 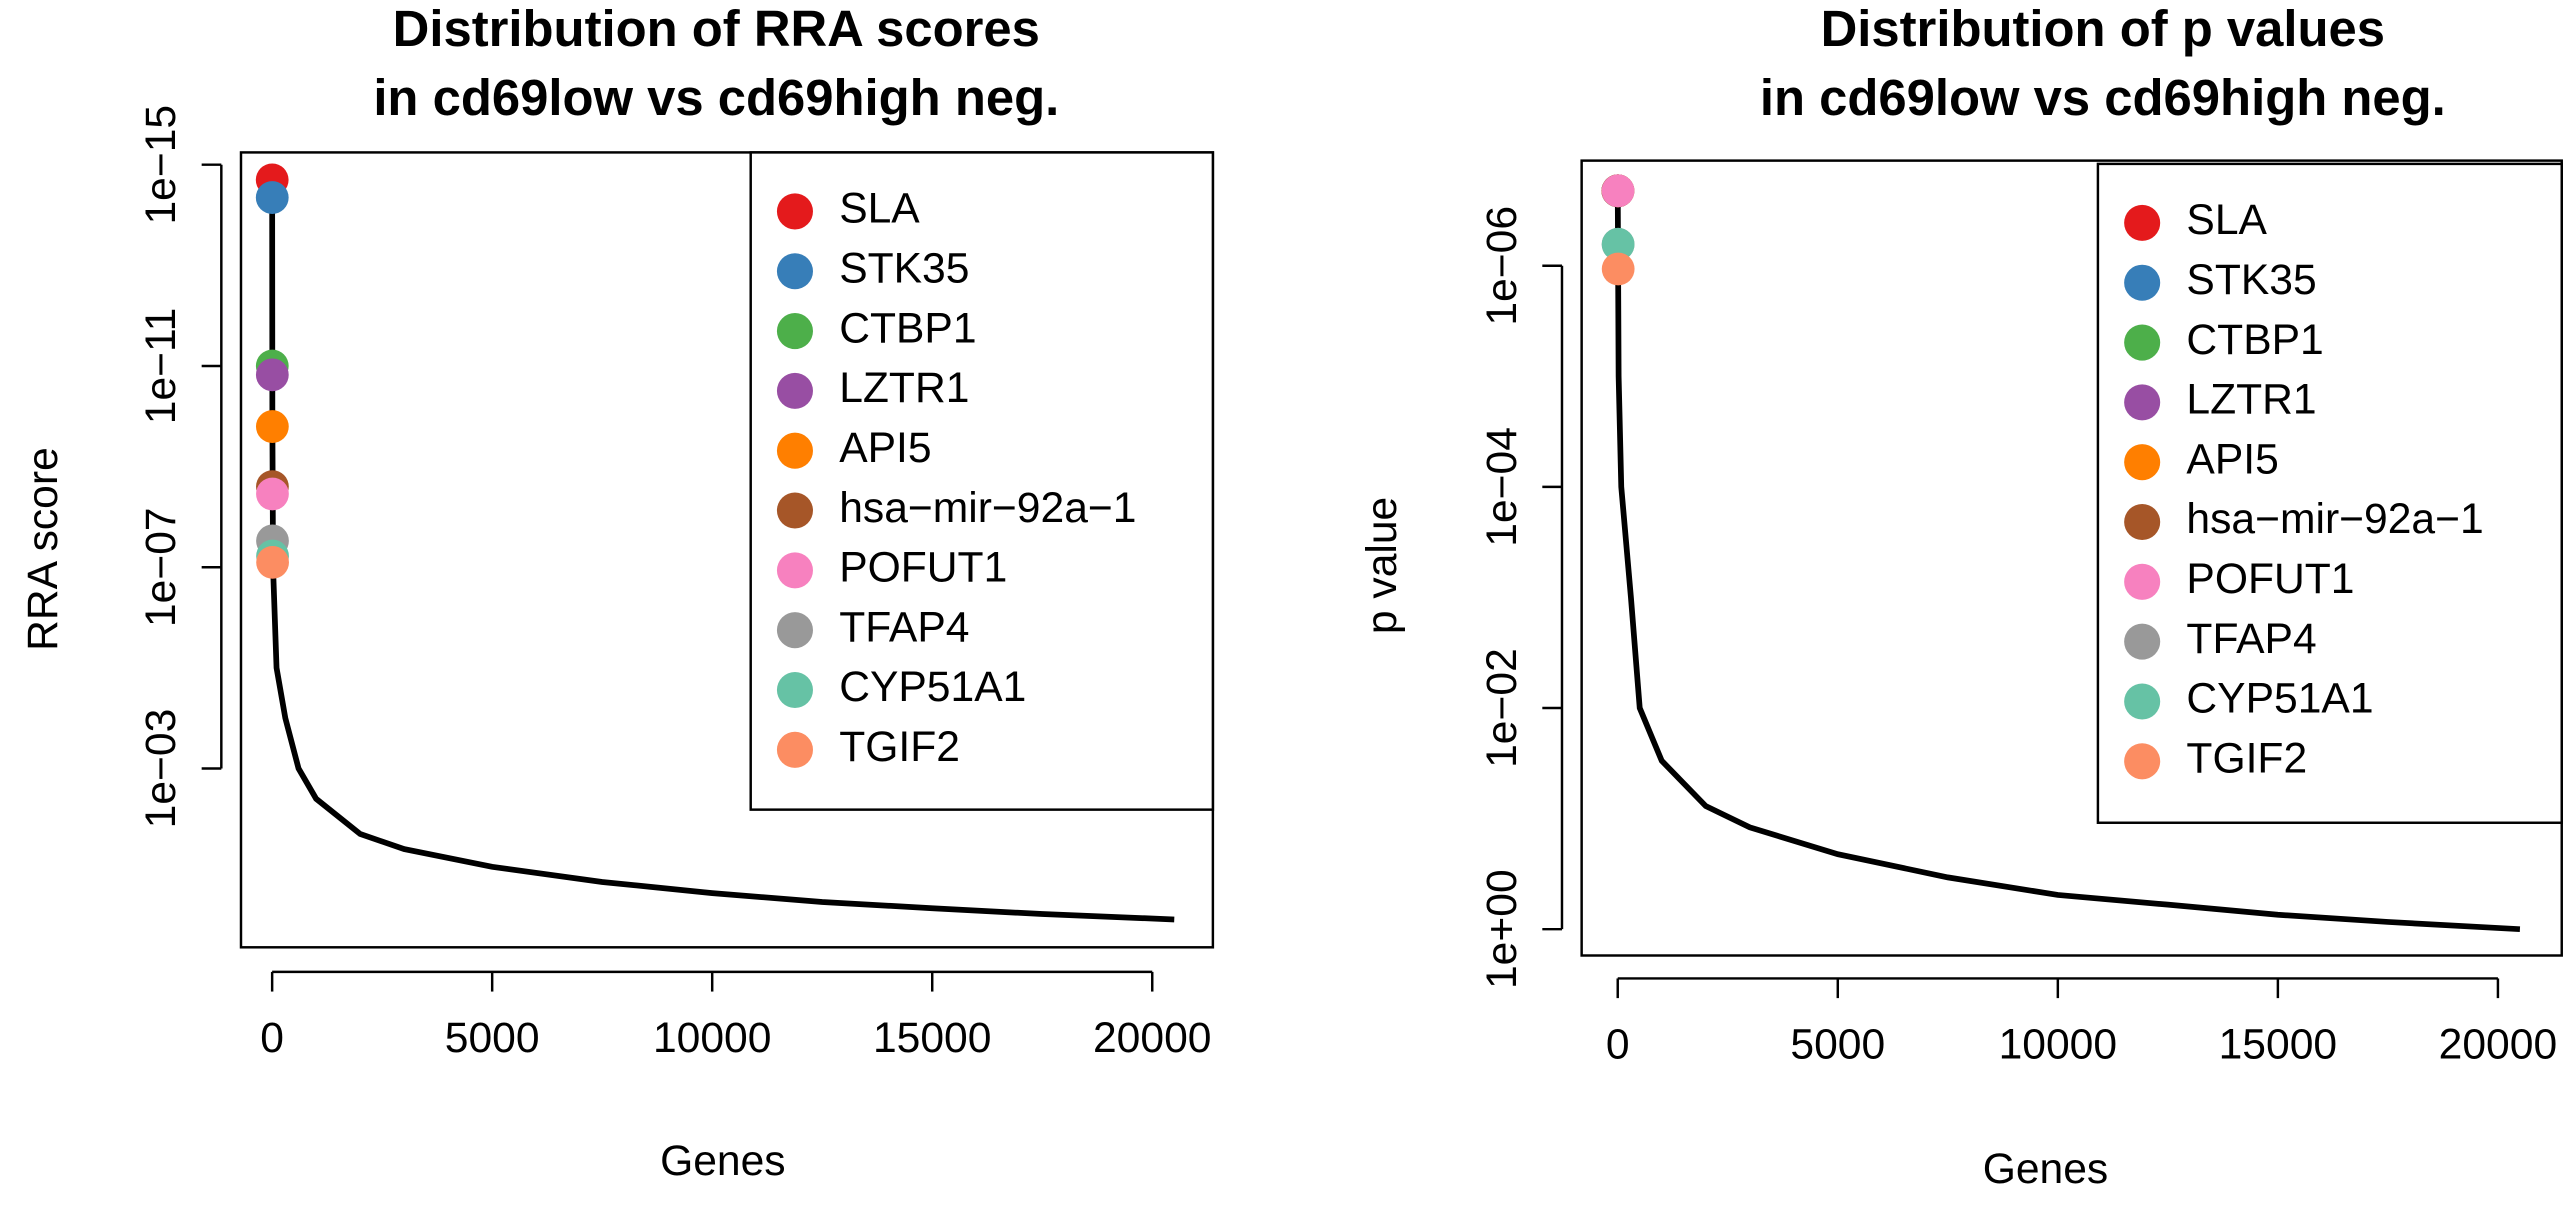 I want to click on y-tick-label: 1e−02, so click(x=1502, y=708).